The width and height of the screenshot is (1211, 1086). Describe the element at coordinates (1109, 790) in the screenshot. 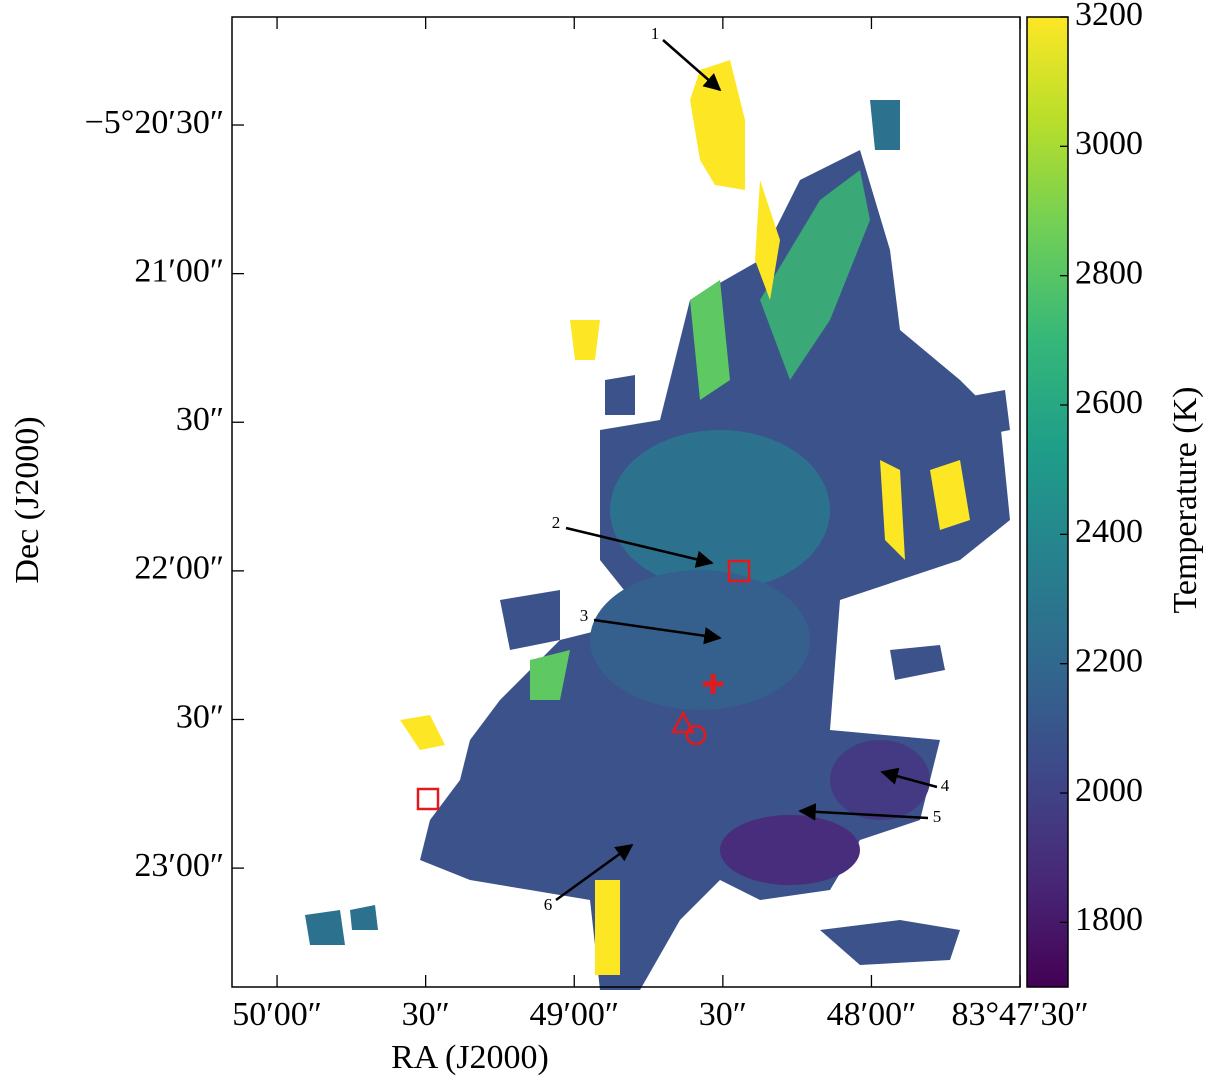

I see `colorbar-tick-label: 2000` at that location.